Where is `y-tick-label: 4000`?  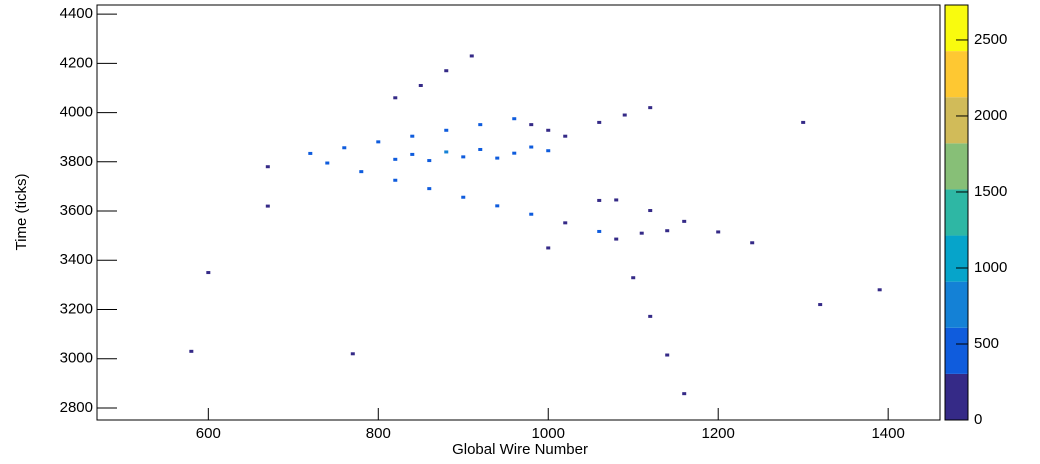
y-tick-label: 4000 is located at coordinates (76, 112).